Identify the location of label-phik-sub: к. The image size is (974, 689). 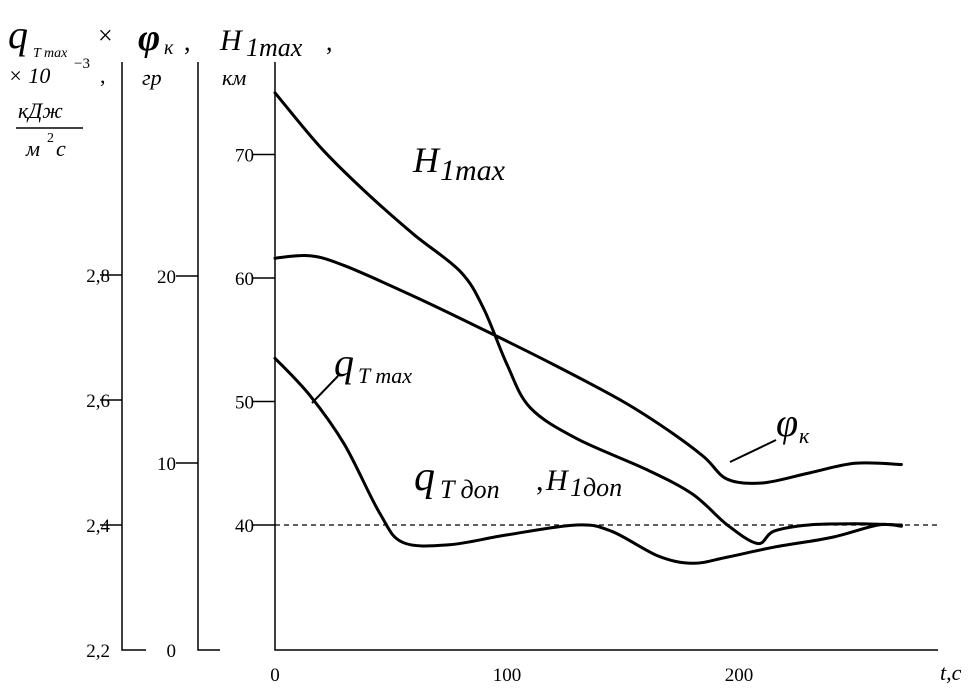
(804, 435).